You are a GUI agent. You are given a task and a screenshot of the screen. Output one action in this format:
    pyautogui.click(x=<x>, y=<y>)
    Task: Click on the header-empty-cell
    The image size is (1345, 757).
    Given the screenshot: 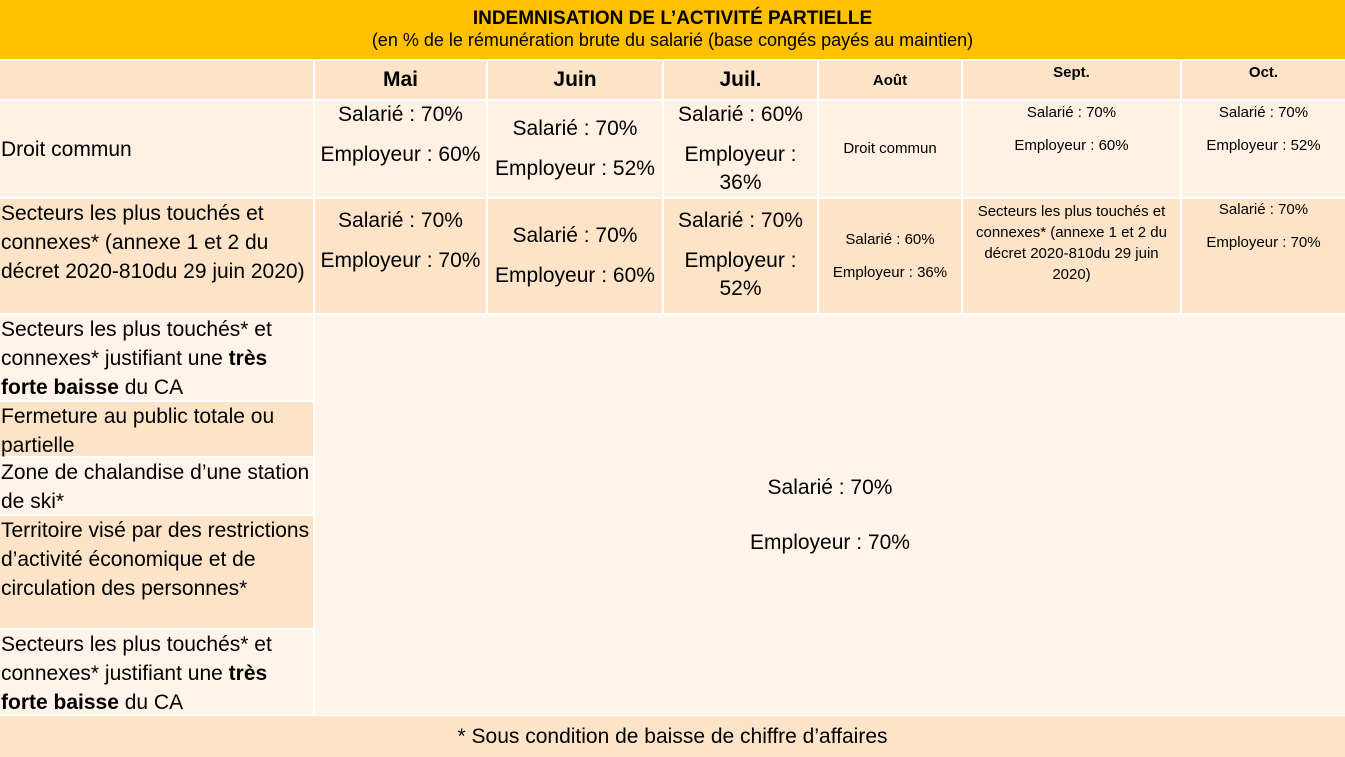 What is the action you would take?
    pyautogui.click(x=156, y=80)
    